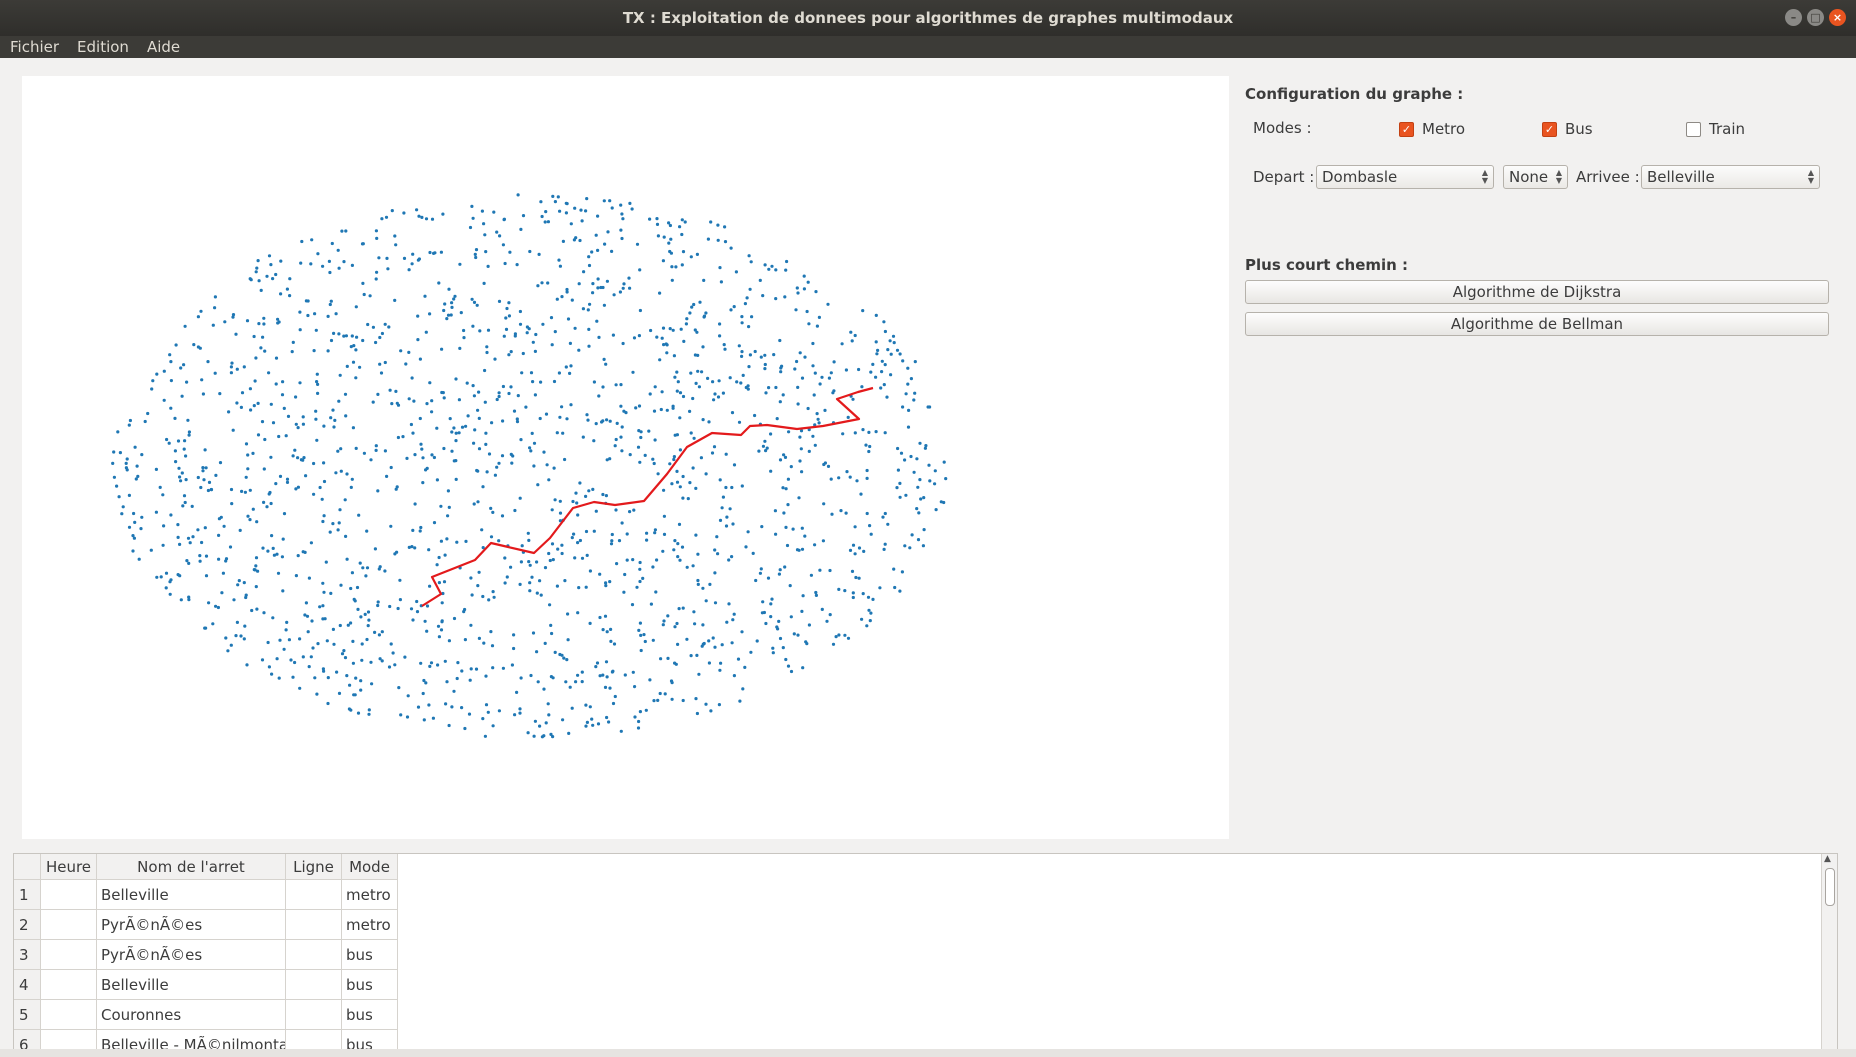 The width and height of the screenshot is (1856, 1057). Describe the element at coordinates (1793, 17) in the screenshot. I see `minimize-icon: –` at that location.